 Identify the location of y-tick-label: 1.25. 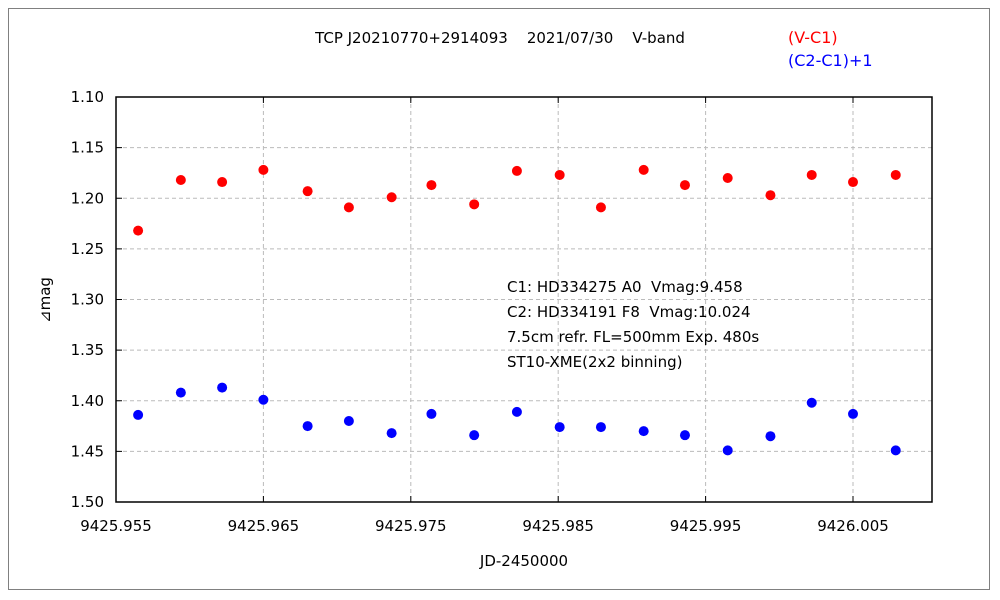
(87, 249).